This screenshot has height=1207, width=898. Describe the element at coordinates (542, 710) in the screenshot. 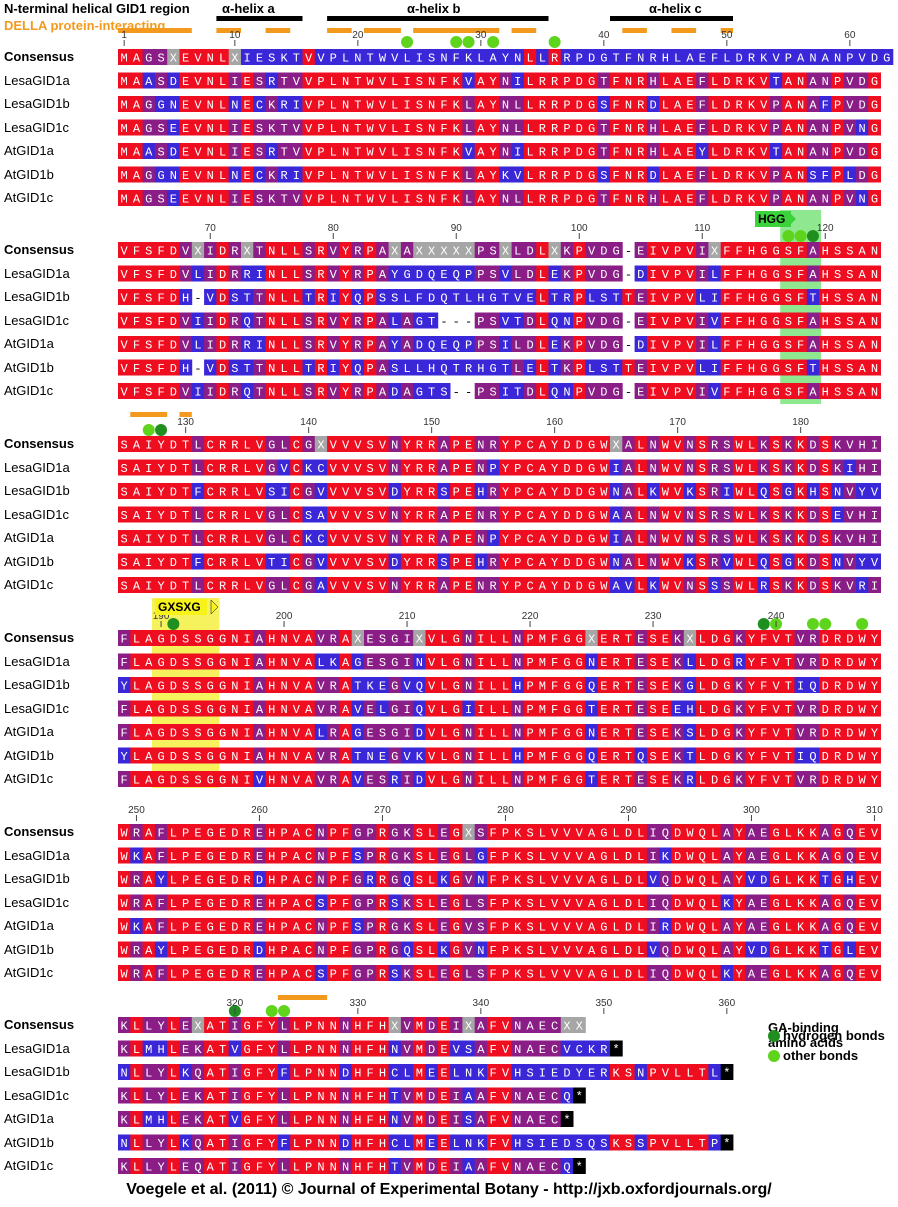

I see `residue-letter: M` at that location.